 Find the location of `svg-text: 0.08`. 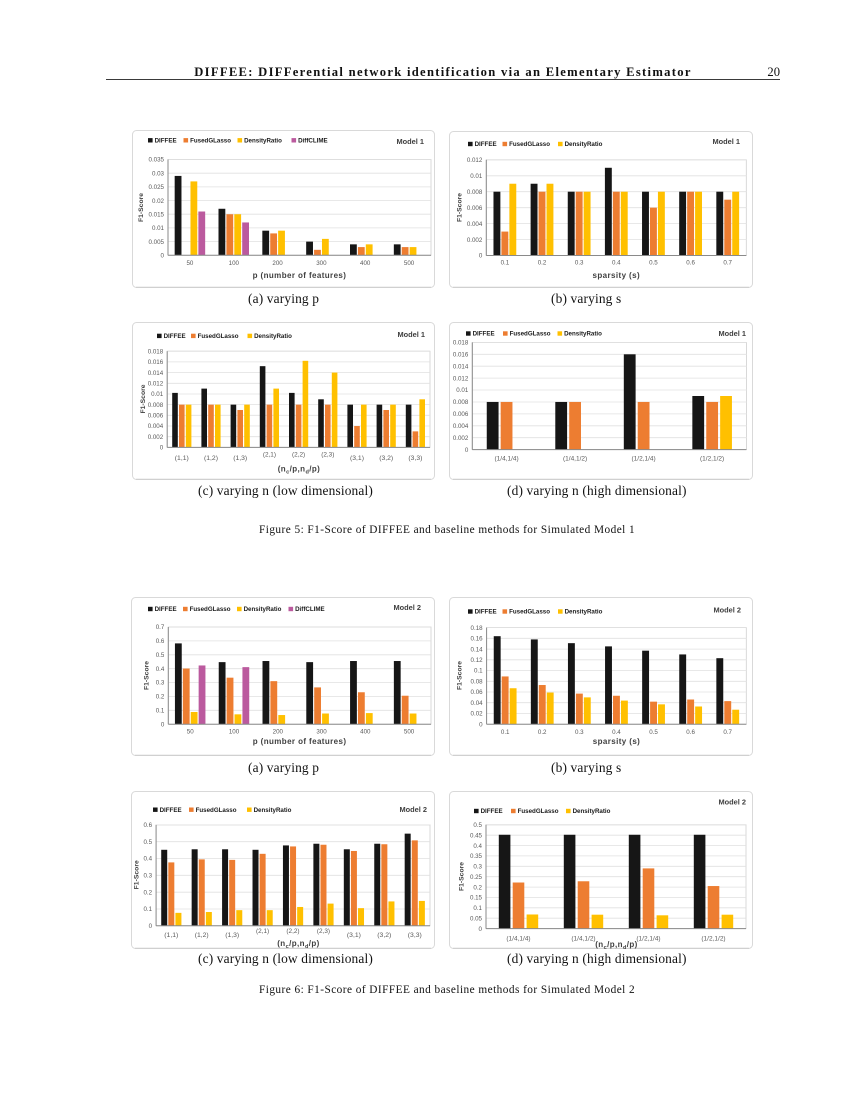

svg-text: 0.08 is located at coordinates (477, 682).